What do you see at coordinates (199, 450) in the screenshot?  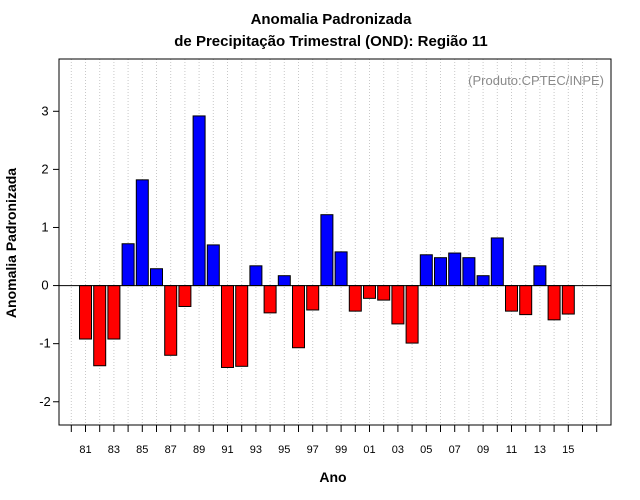 I see `x-tick-label: 89` at bounding box center [199, 450].